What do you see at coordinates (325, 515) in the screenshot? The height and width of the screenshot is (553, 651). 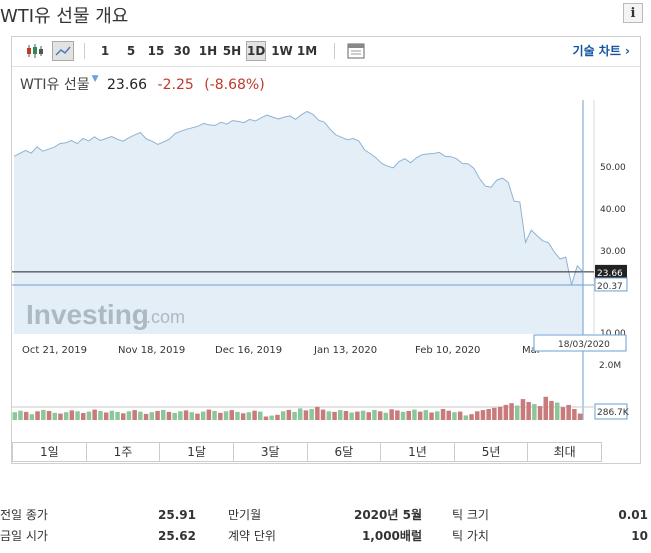 I see `stat-row: 만기월 2020년 5월` at bounding box center [325, 515].